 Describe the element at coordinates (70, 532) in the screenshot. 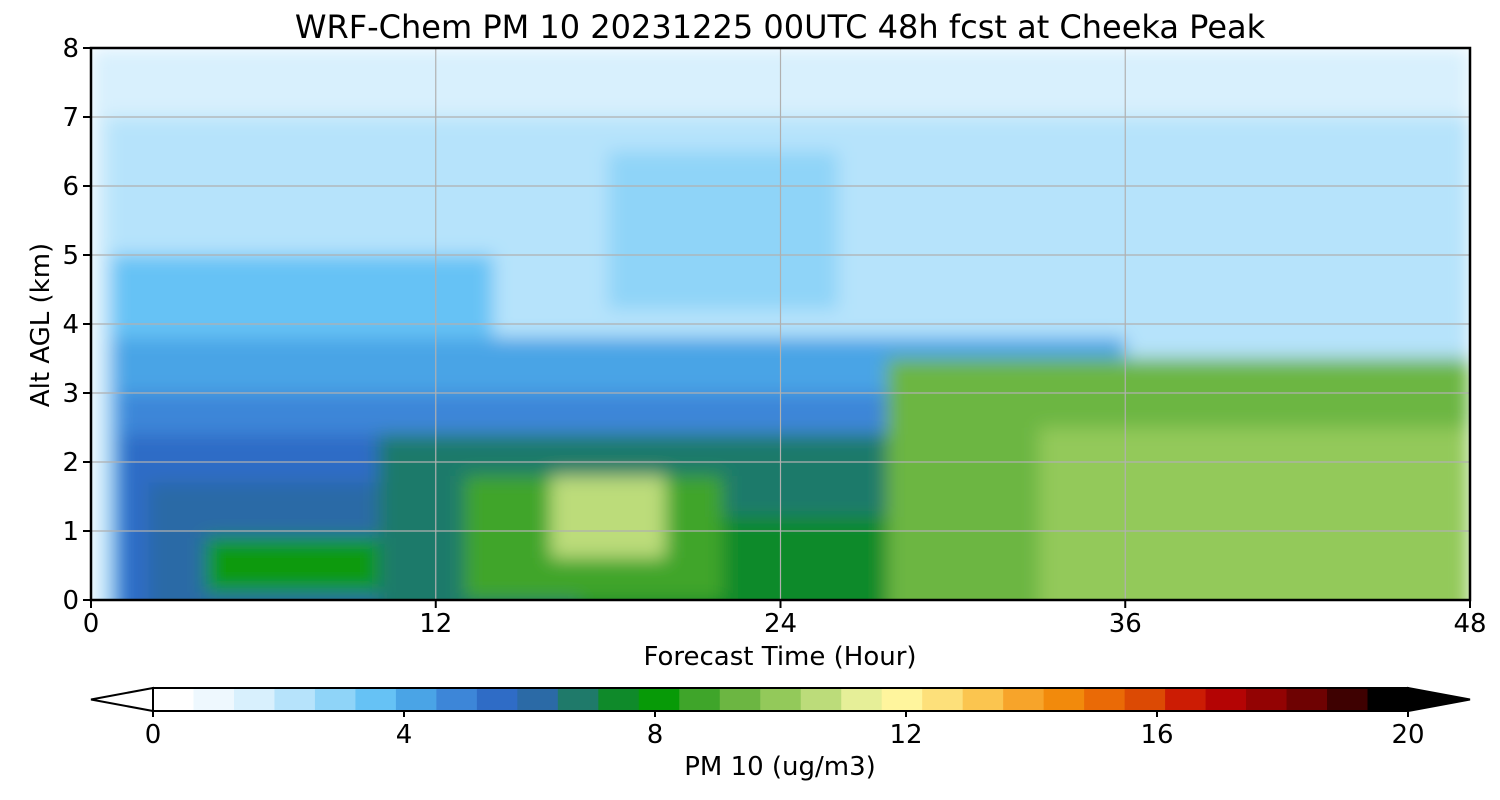

I see `y-tick-label: 1` at that location.